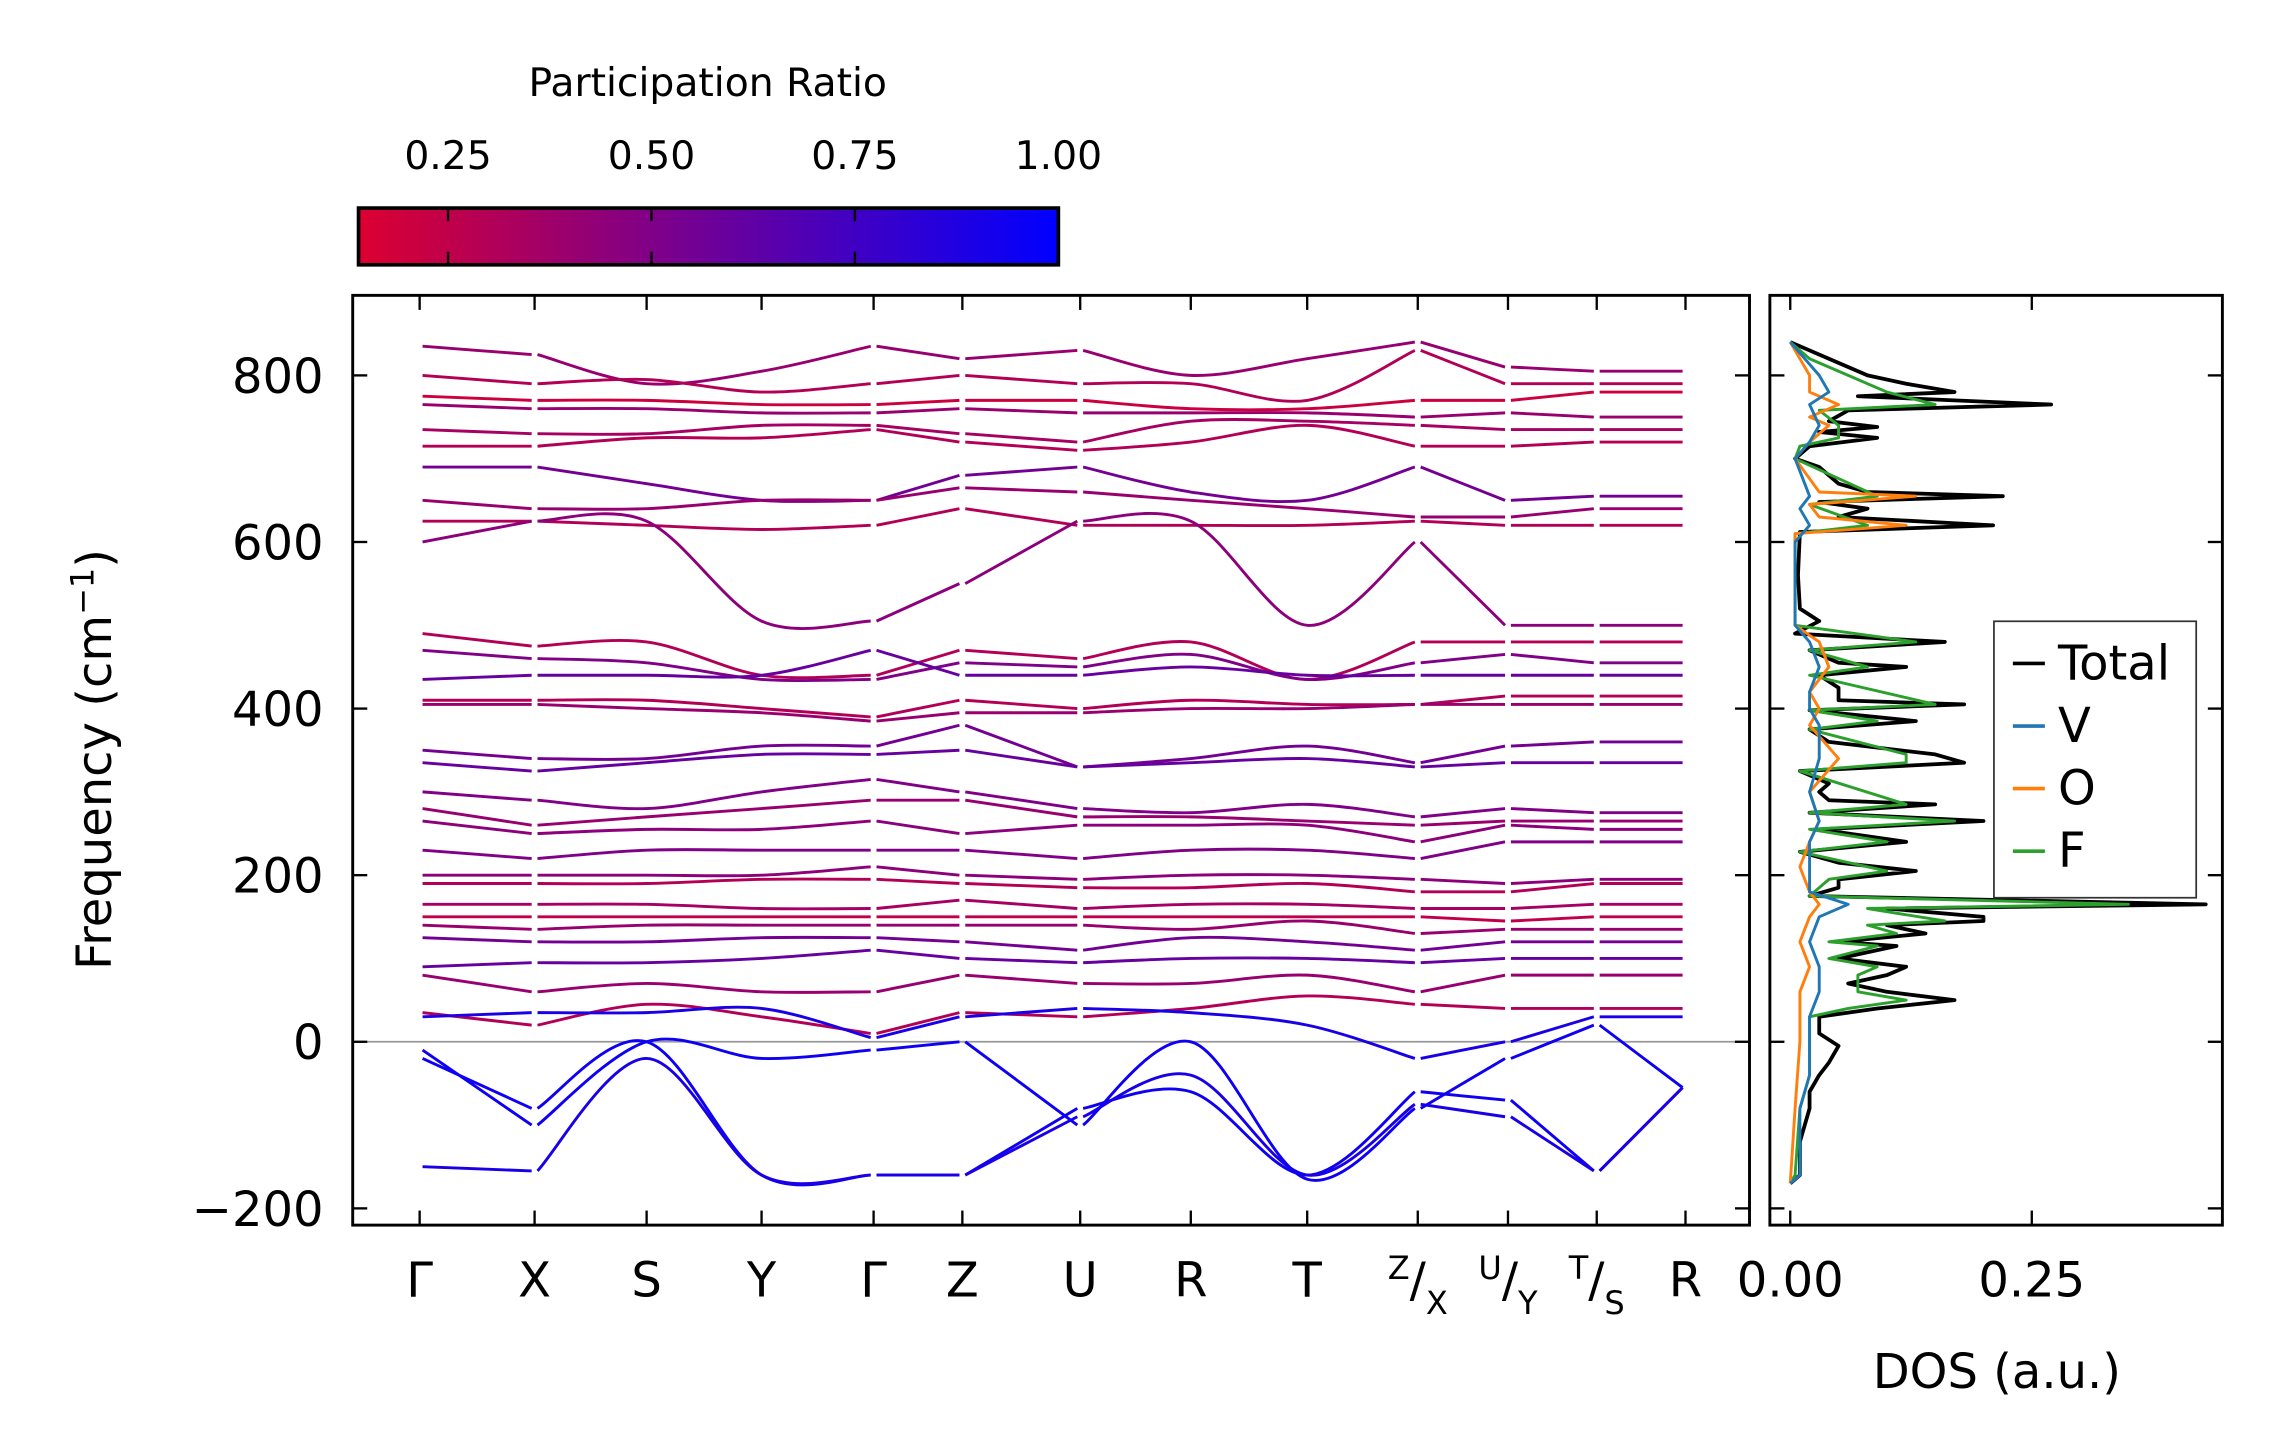 This screenshot has width=2271, height=1455. I want to click on k-point-label: S, so click(646, 1280).